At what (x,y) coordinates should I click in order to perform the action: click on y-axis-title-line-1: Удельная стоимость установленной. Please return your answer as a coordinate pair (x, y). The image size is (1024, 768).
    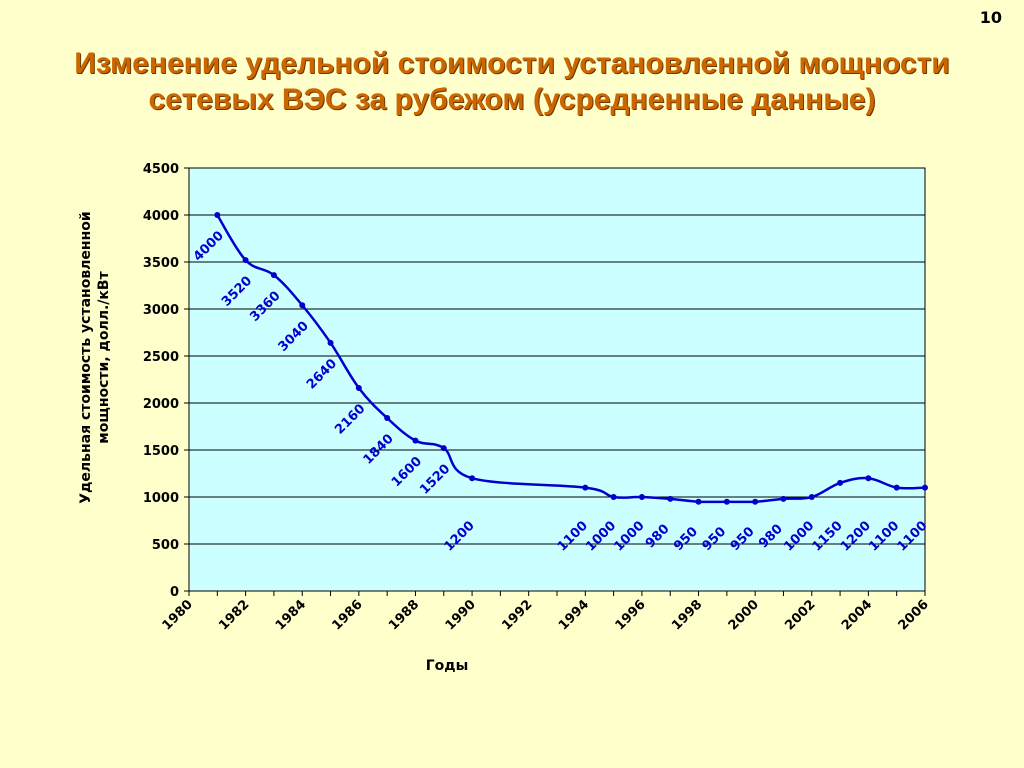
    Looking at the image, I should click on (86, 357).